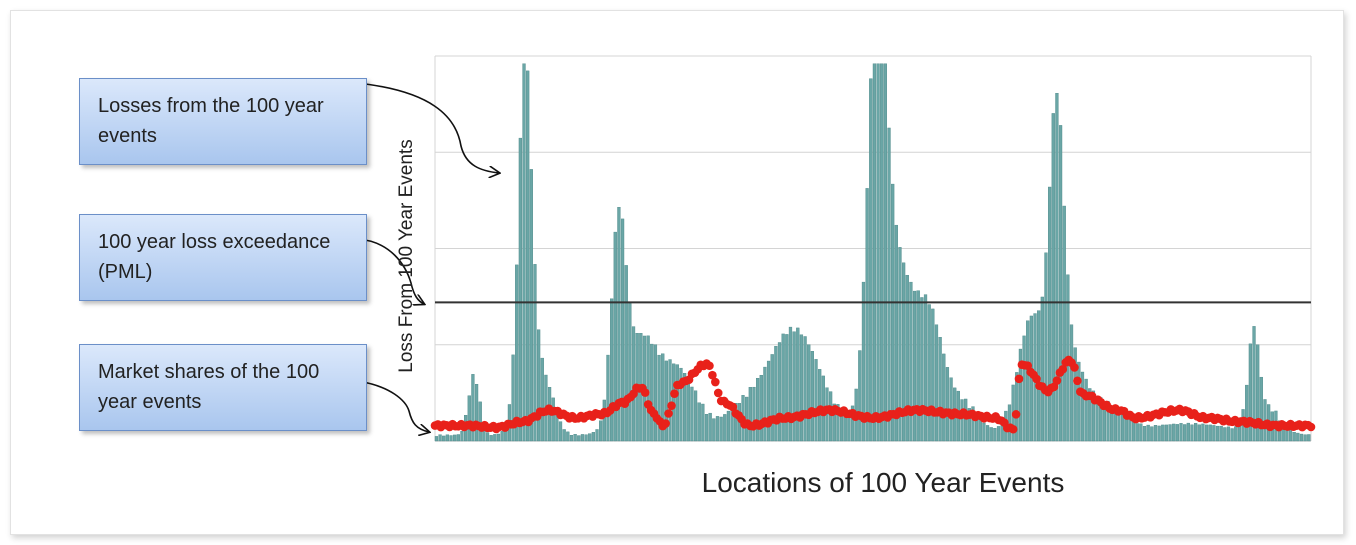 This screenshot has width=1356, height=545. What do you see at coordinates (873, 394) in the screenshot?
I see `market-share-points` at bounding box center [873, 394].